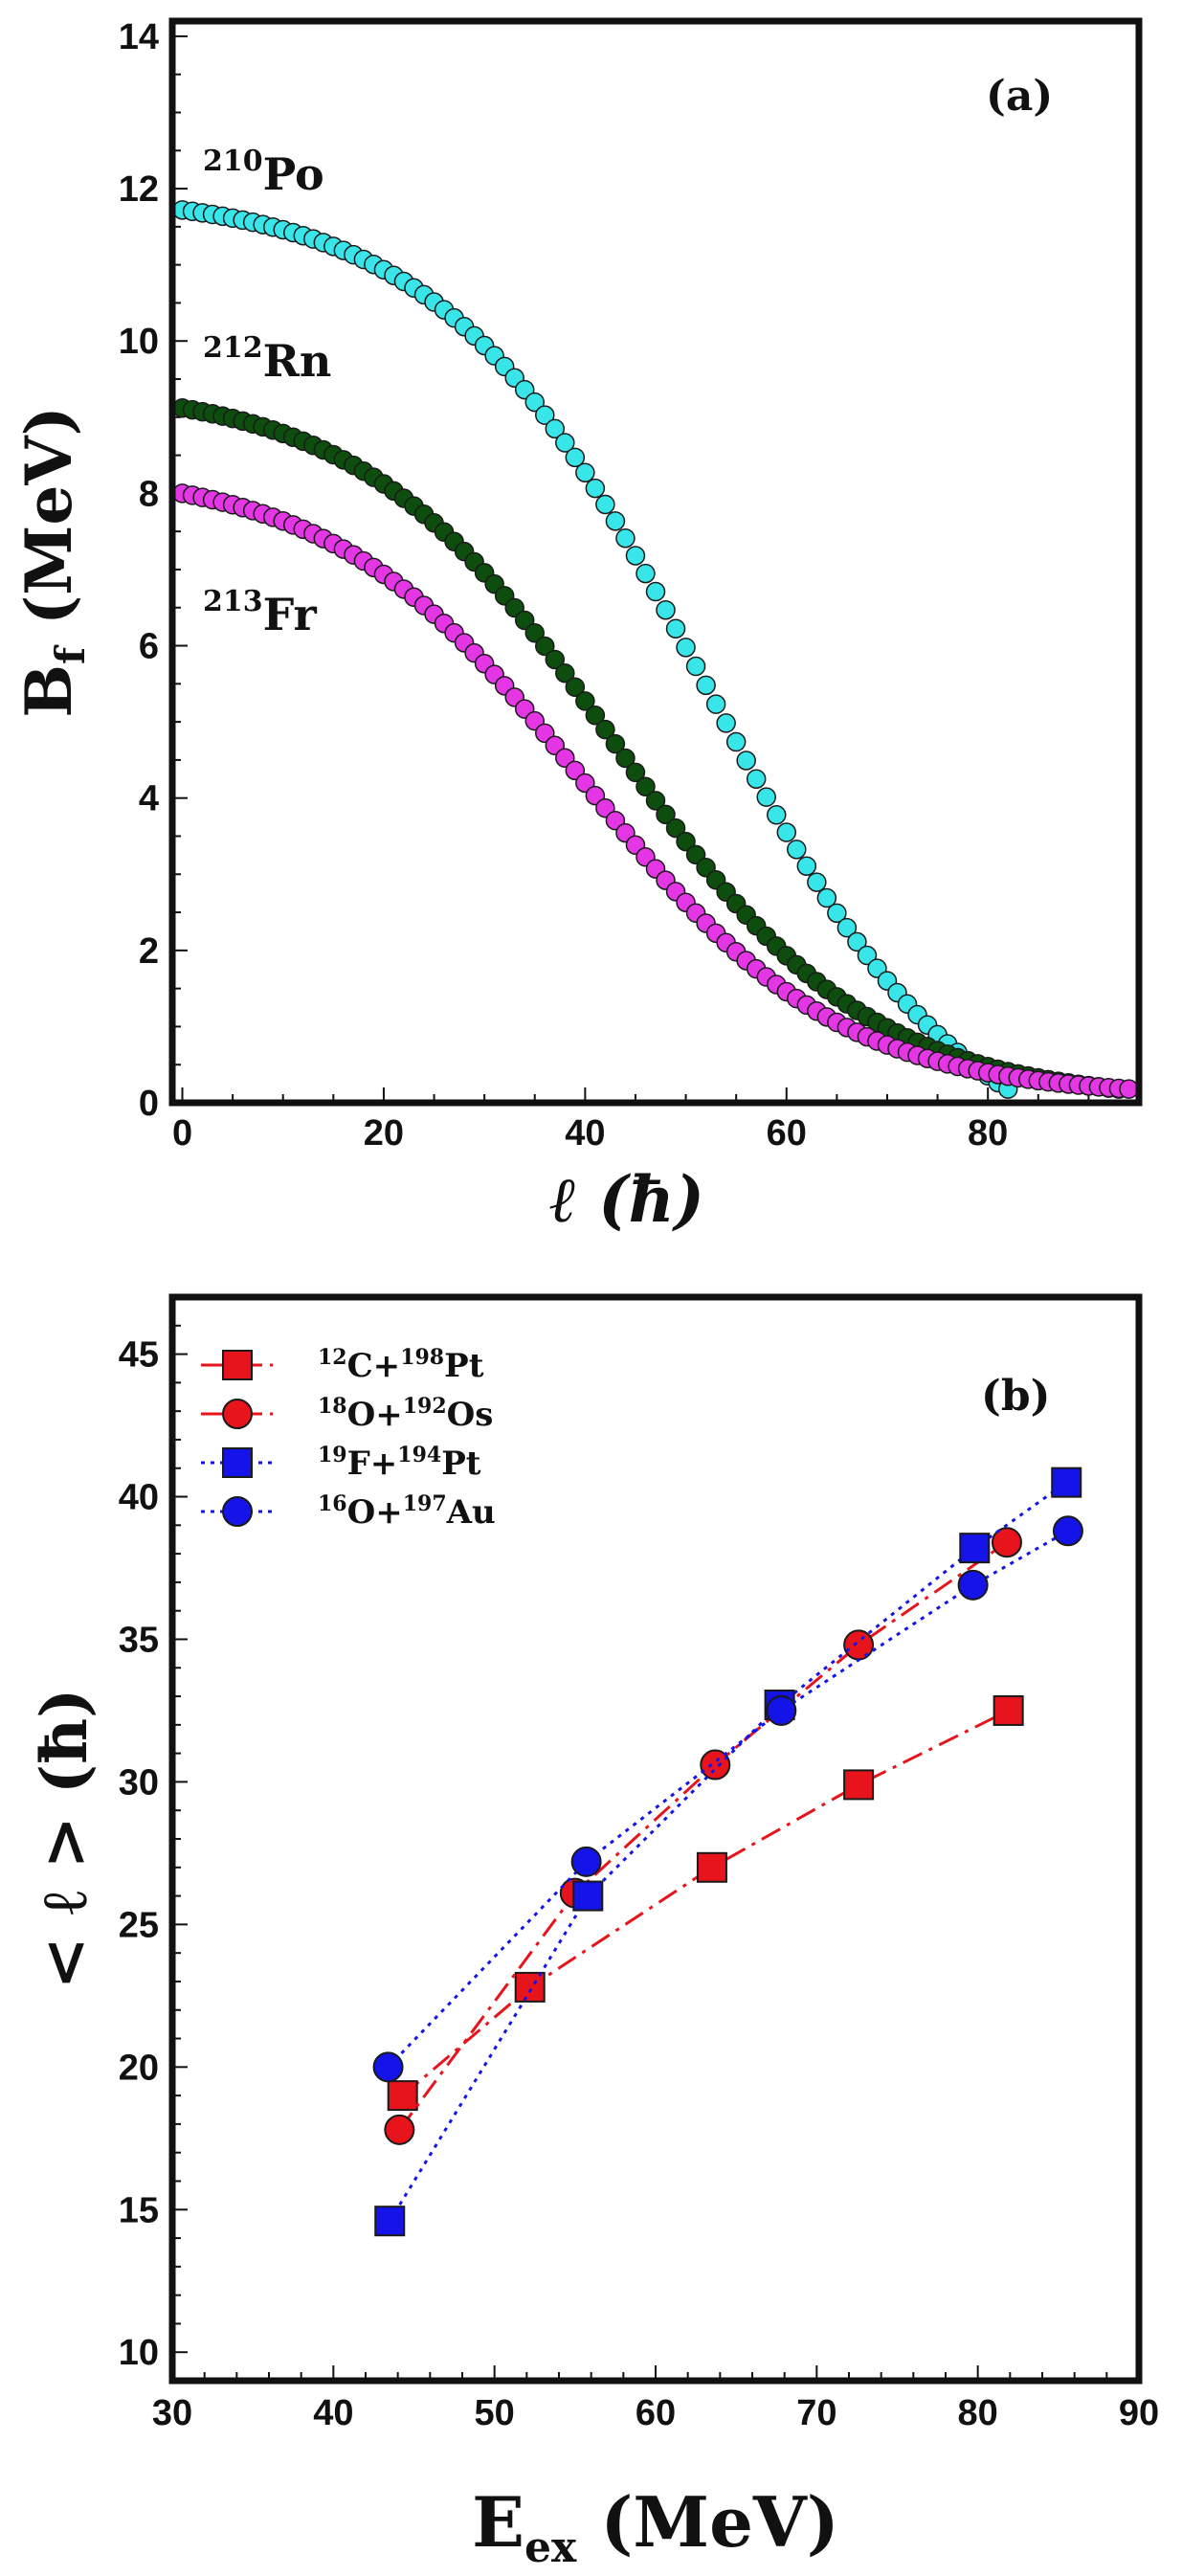 The width and height of the screenshot is (1182, 2576). What do you see at coordinates (139, 1355) in the screenshot?
I see `y-tick-label: 45` at bounding box center [139, 1355].